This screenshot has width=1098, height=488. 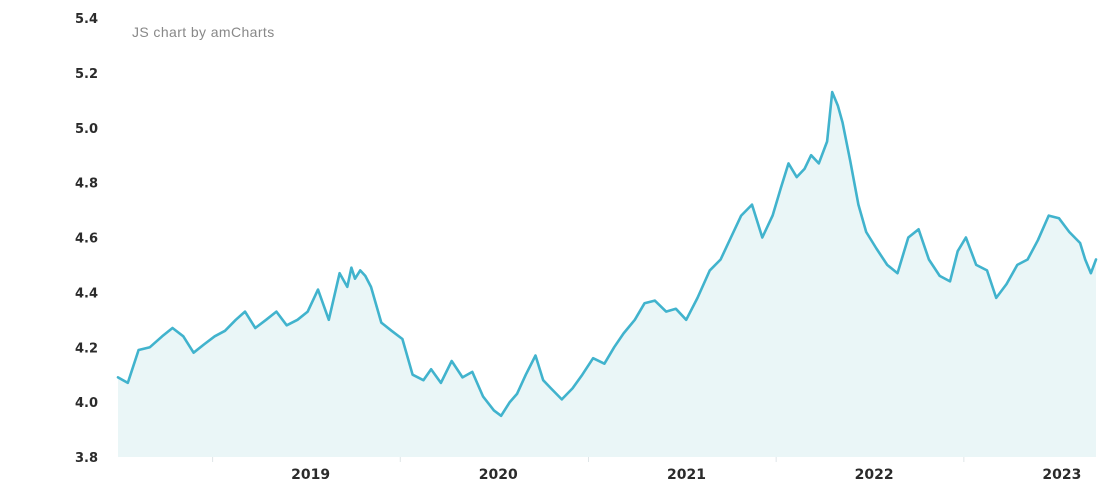 I want to click on x-tick-label: 2019, so click(x=310, y=475).